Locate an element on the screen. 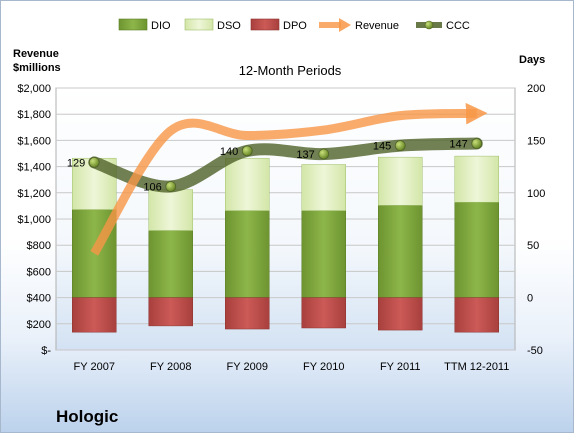 This screenshot has height=434, width=574. right-axis-tick-label: -50 is located at coordinates (535, 351).